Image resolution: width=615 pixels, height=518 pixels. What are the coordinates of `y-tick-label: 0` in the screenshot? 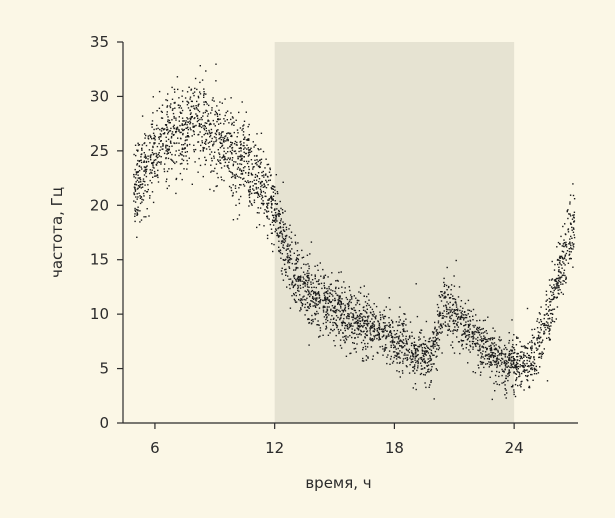 It's located at (104, 423).